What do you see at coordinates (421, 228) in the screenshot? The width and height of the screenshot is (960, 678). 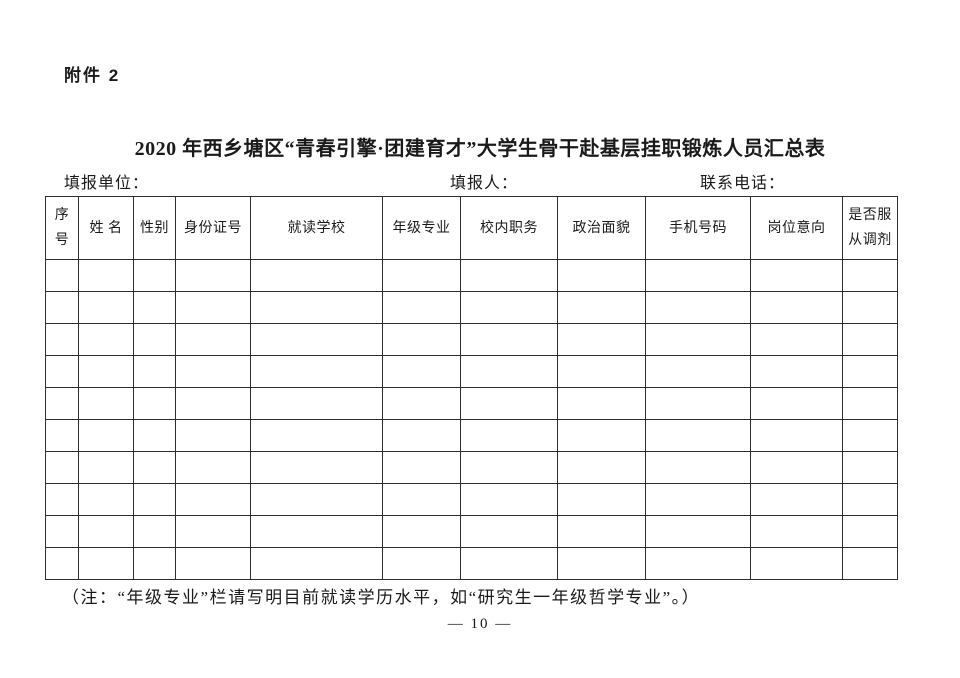 I see `column-header-grade-major: 年级专业` at bounding box center [421, 228].